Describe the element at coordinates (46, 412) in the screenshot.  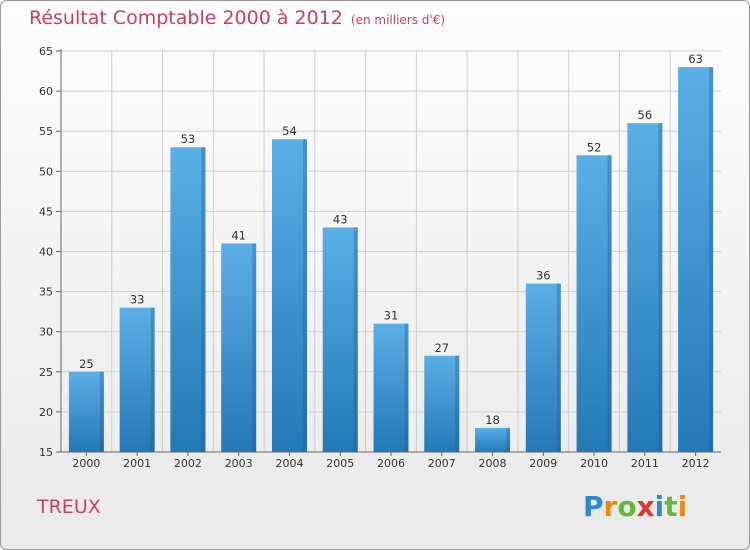
I see `y-tick-label: 20` at that location.